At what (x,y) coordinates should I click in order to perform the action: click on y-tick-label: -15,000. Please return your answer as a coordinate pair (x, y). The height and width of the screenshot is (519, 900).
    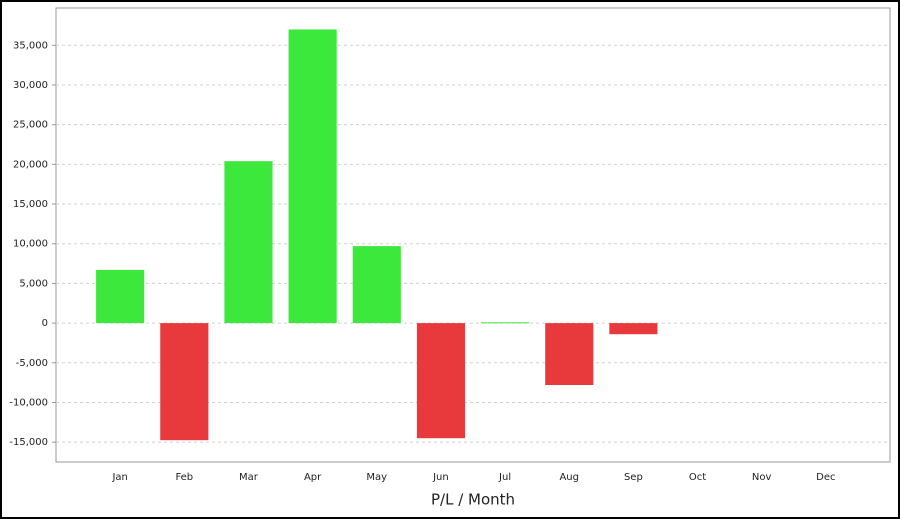
    Looking at the image, I should click on (28, 442).